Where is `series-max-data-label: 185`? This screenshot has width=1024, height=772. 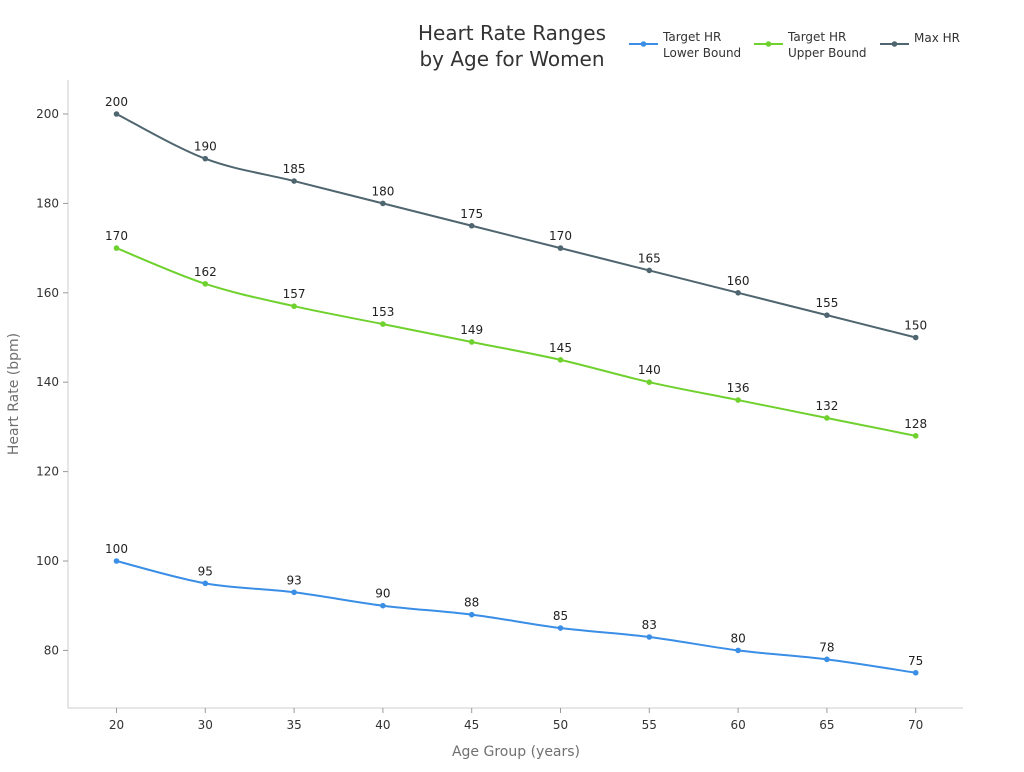
series-max-data-label: 185 is located at coordinates (294, 169).